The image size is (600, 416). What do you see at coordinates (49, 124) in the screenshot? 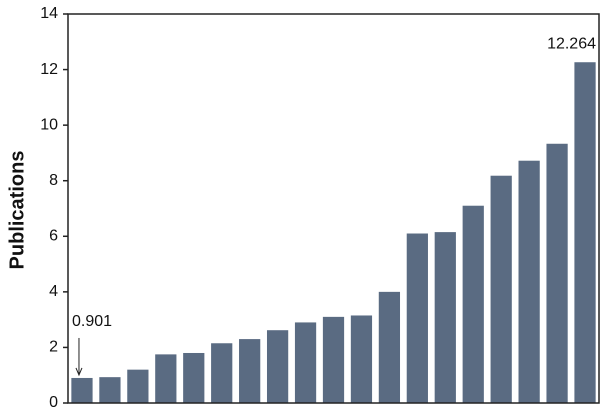
I see `y-tick-label: 10` at bounding box center [49, 124].